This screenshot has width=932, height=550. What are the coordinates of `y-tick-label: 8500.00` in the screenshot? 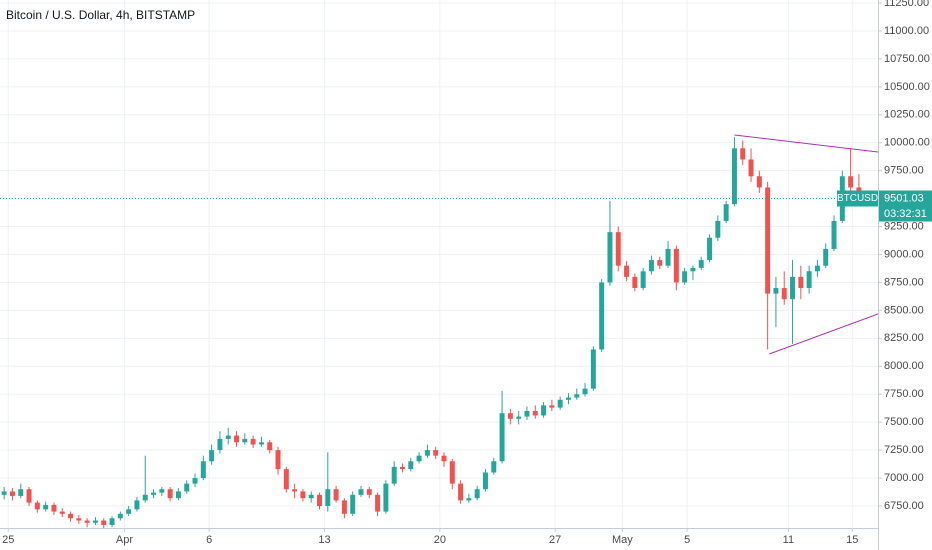 It's located at (904, 310).